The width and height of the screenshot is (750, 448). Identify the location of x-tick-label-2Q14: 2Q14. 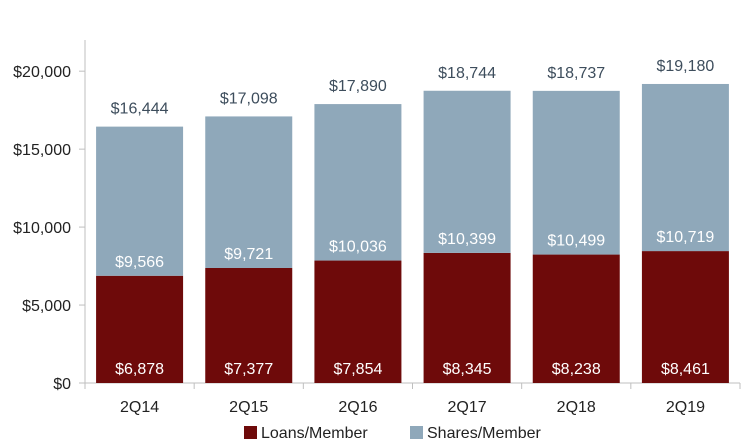
(139, 407).